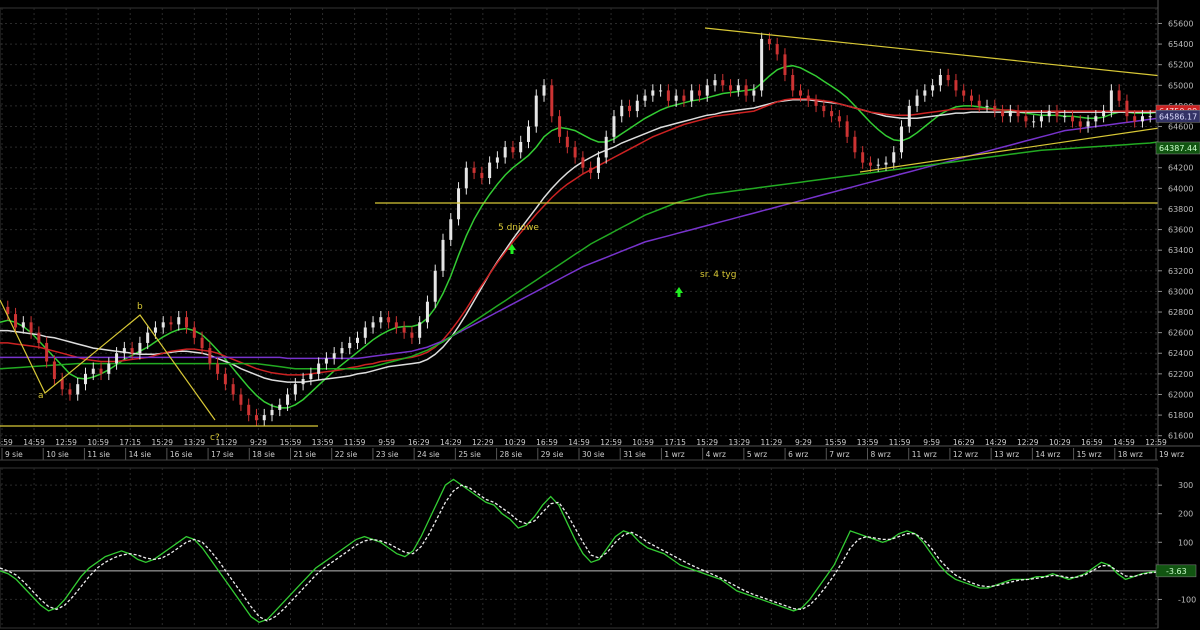  What do you see at coordinates (1124, 442) in the screenshot?
I see `x-time-label: 14:59` at bounding box center [1124, 442].